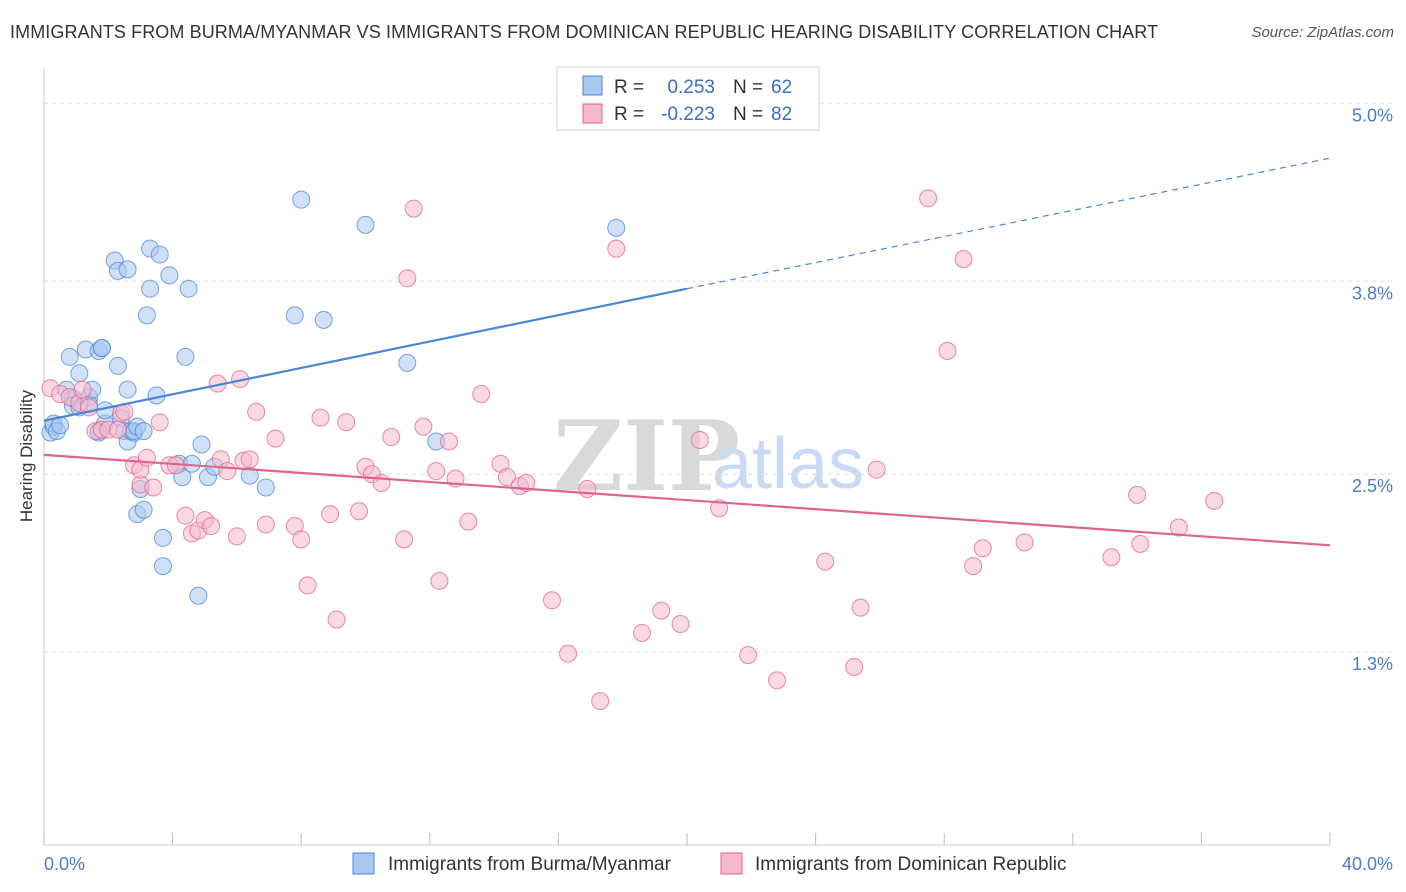  What do you see at coordinates (363, 863) in the screenshot?
I see `bottom-legend-swatch-blue` at bounding box center [363, 863].